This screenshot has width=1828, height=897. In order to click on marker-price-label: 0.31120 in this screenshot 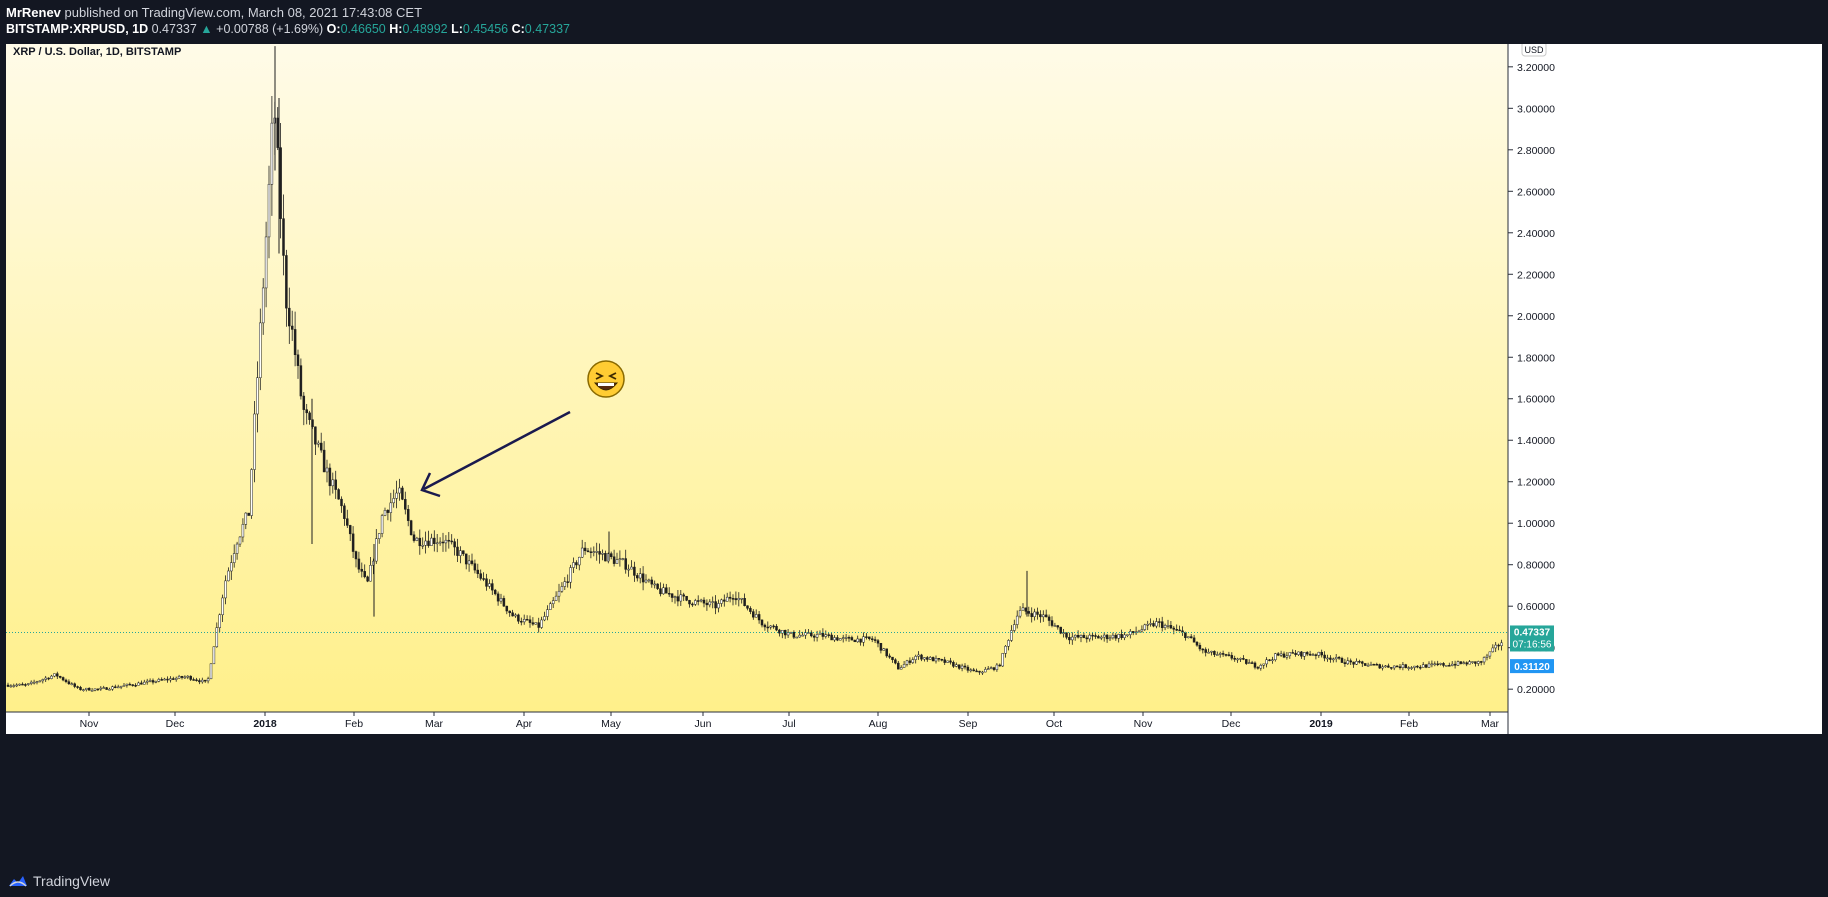, I will do `click(1532, 667)`.